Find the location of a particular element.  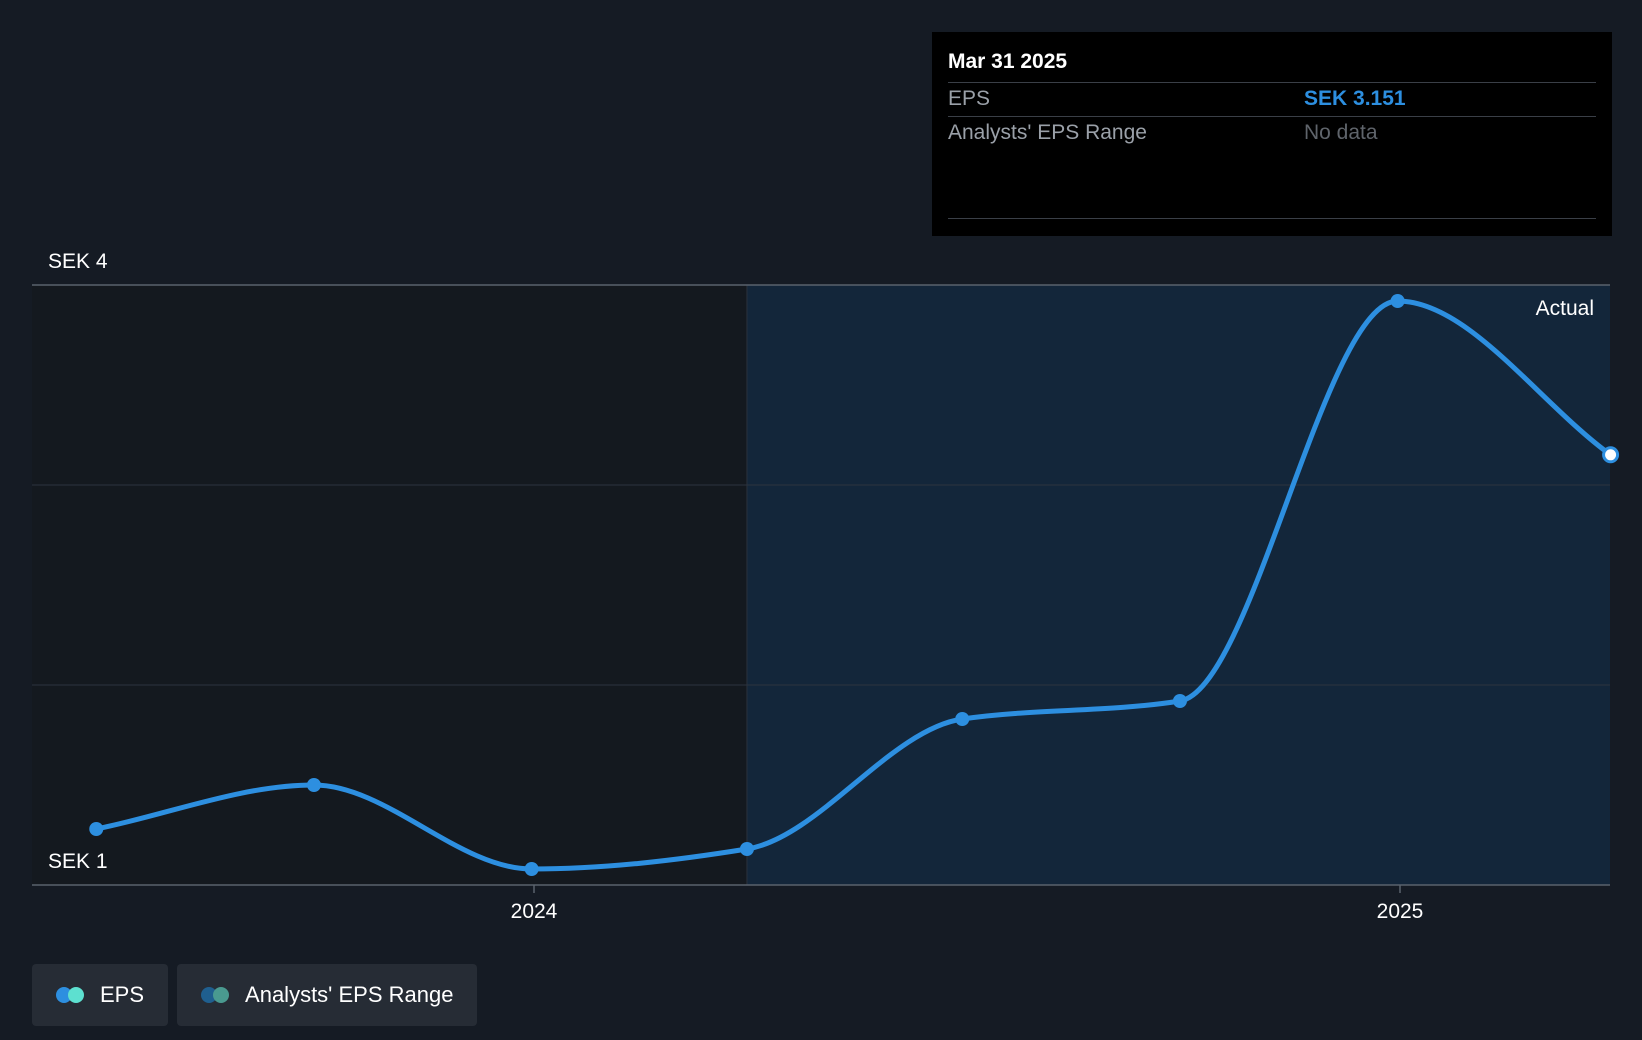

legend-item-eps: EPS is located at coordinates (100, 995).